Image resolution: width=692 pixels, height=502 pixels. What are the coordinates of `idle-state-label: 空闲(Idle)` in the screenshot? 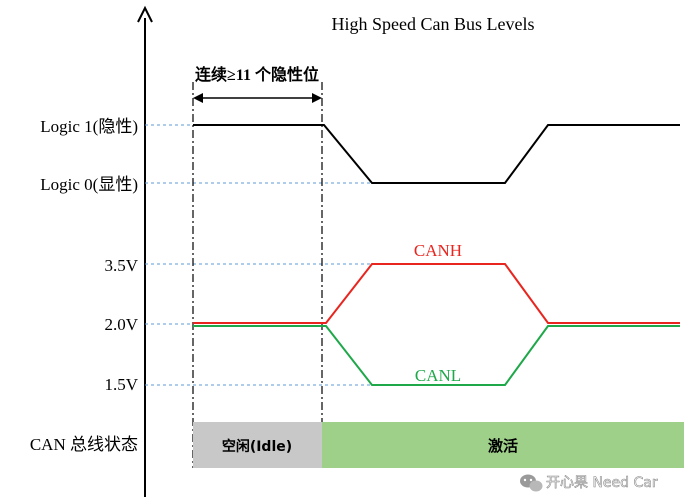 It's located at (257, 446).